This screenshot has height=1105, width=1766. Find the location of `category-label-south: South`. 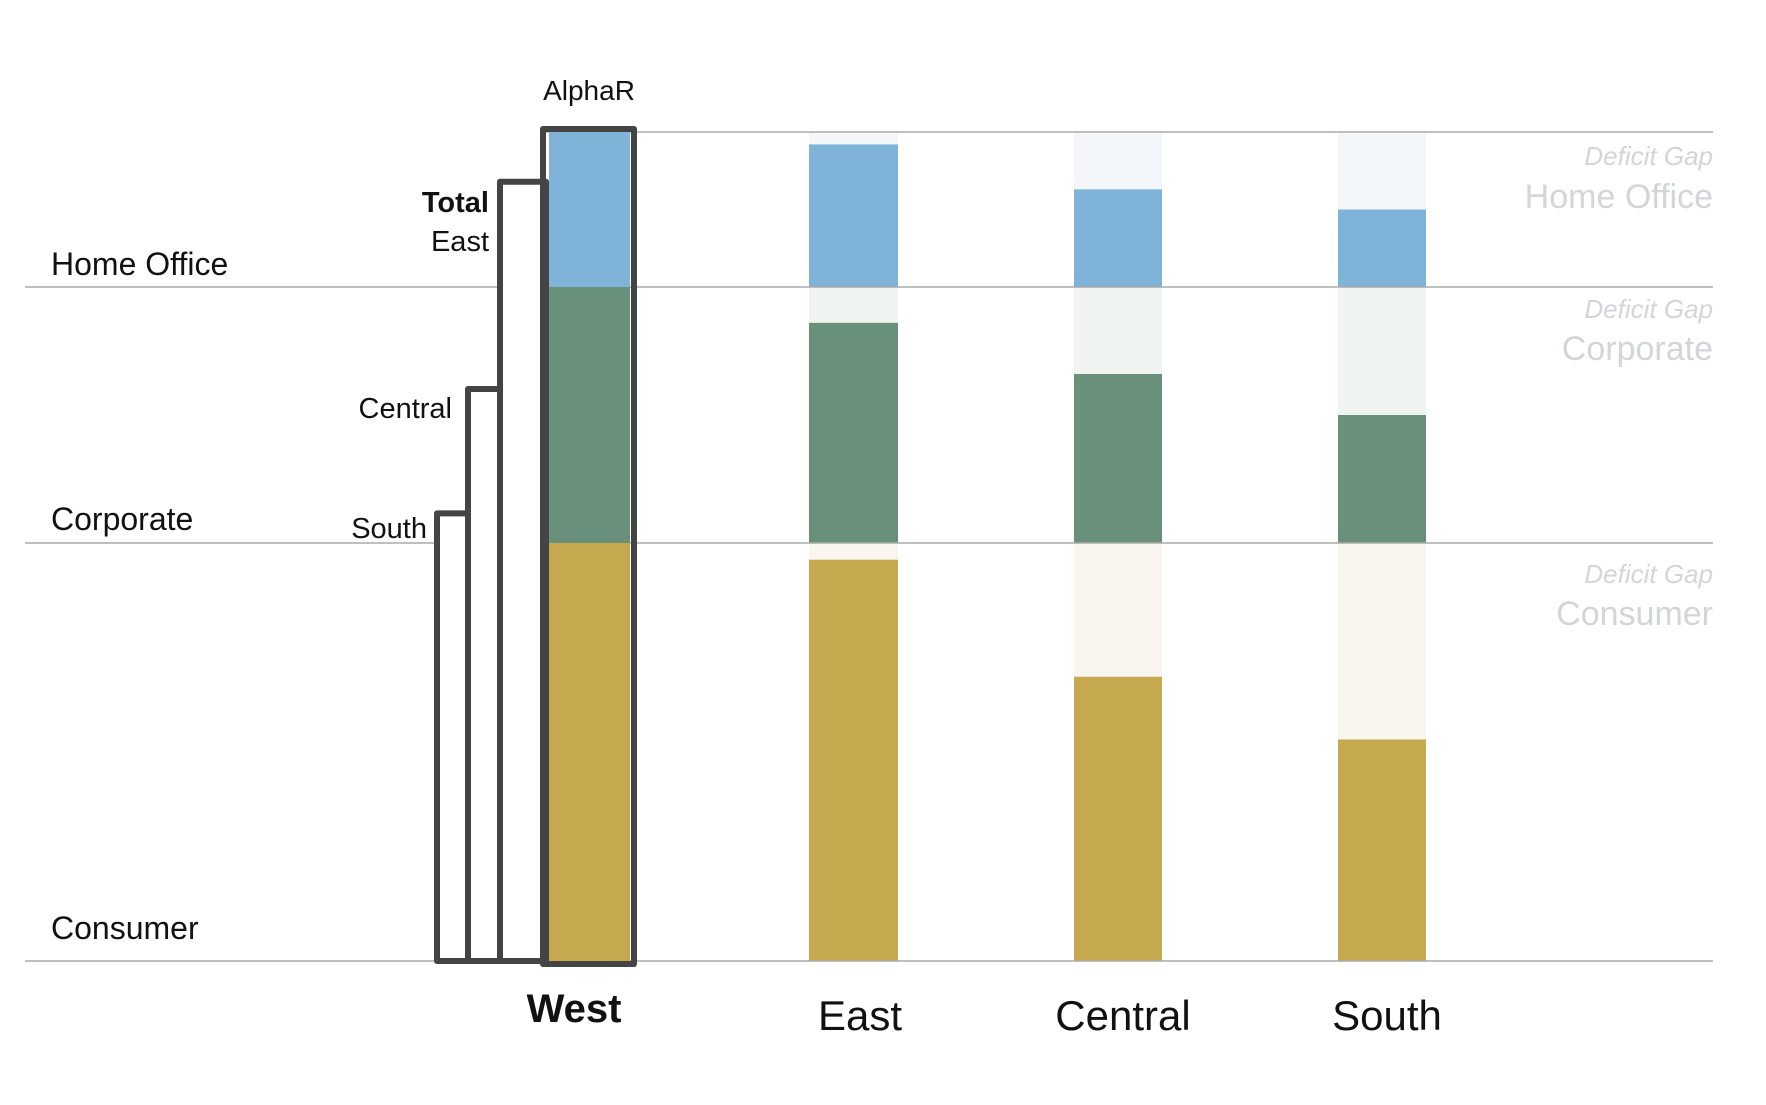

category-label-south: South is located at coordinates (1387, 1015).